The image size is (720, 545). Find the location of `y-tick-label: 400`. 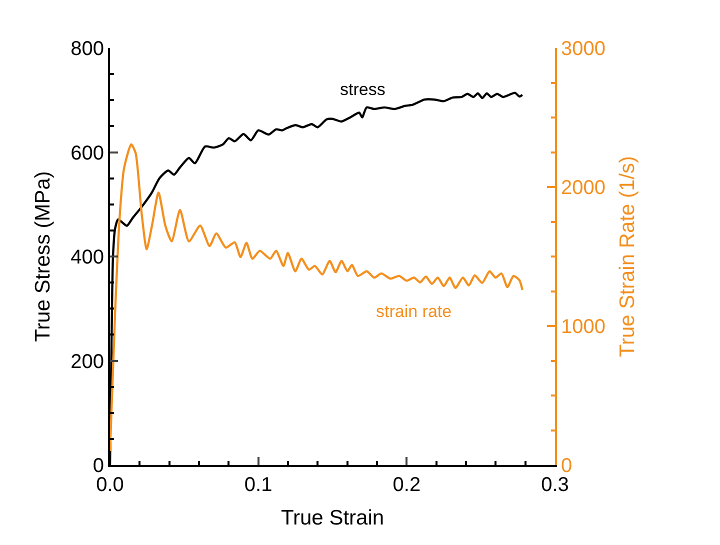

y-tick-label: 400 is located at coordinates (87, 257).